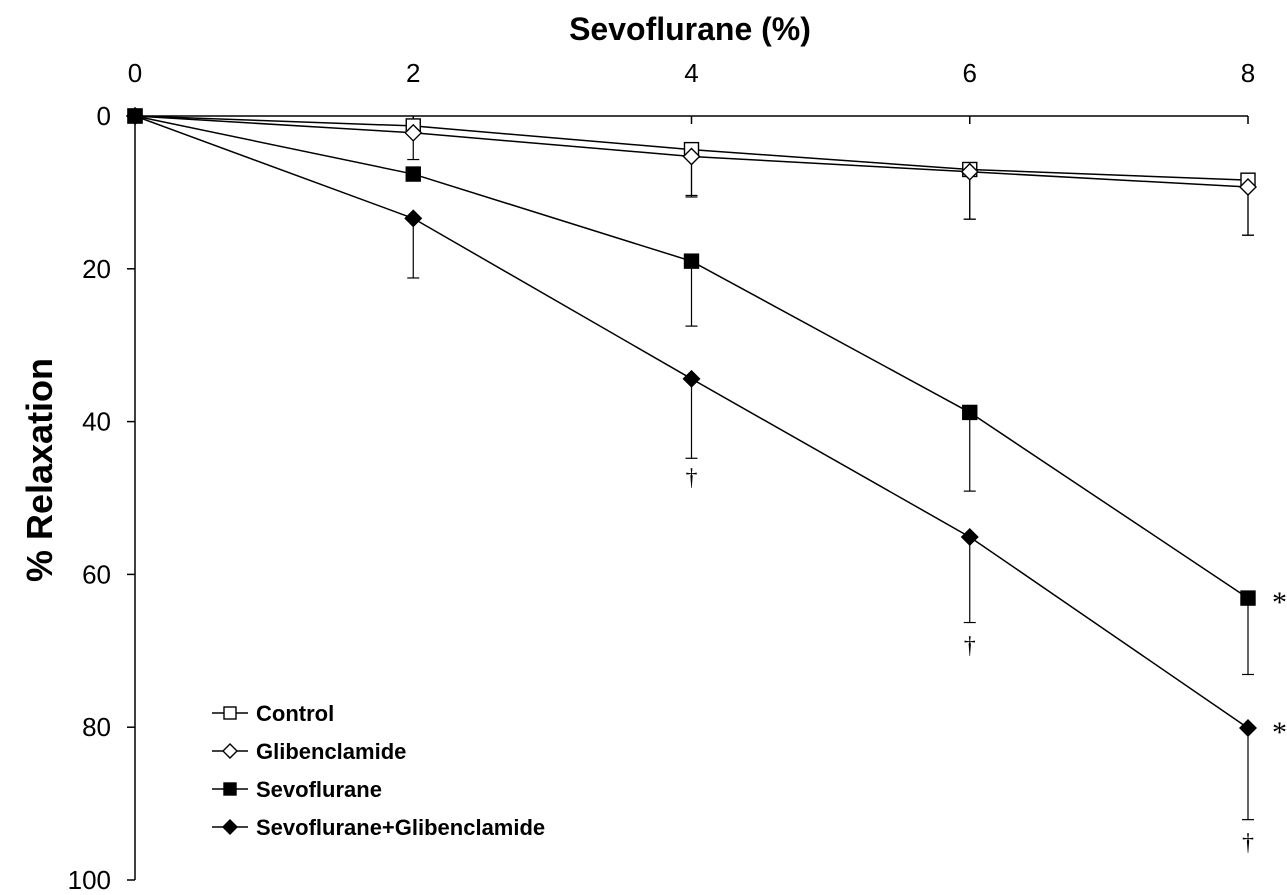  I want to click on legend-label-control: Control, so click(295, 713).